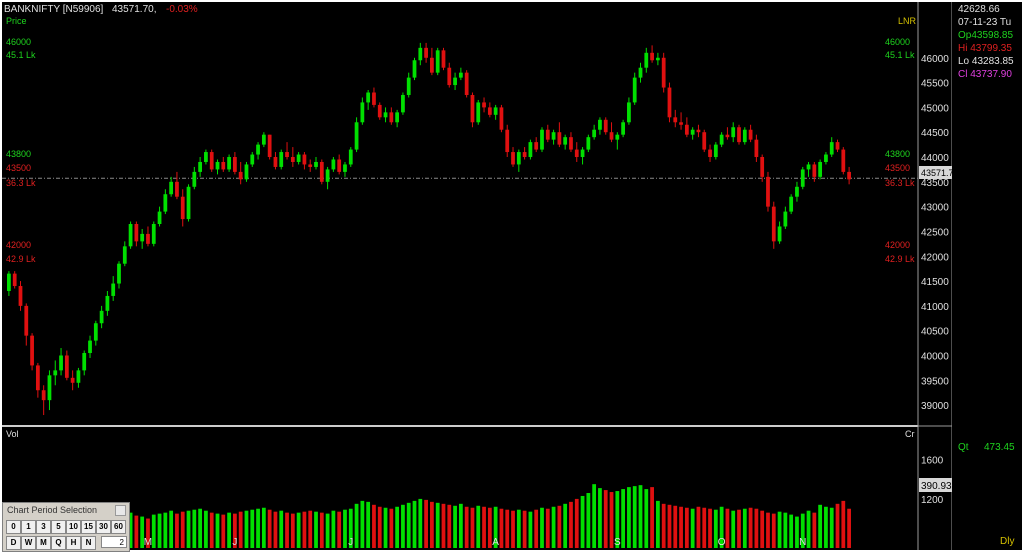 The image size is (1024, 554). I want to click on period-button-quarterly: Q, so click(58, 543).